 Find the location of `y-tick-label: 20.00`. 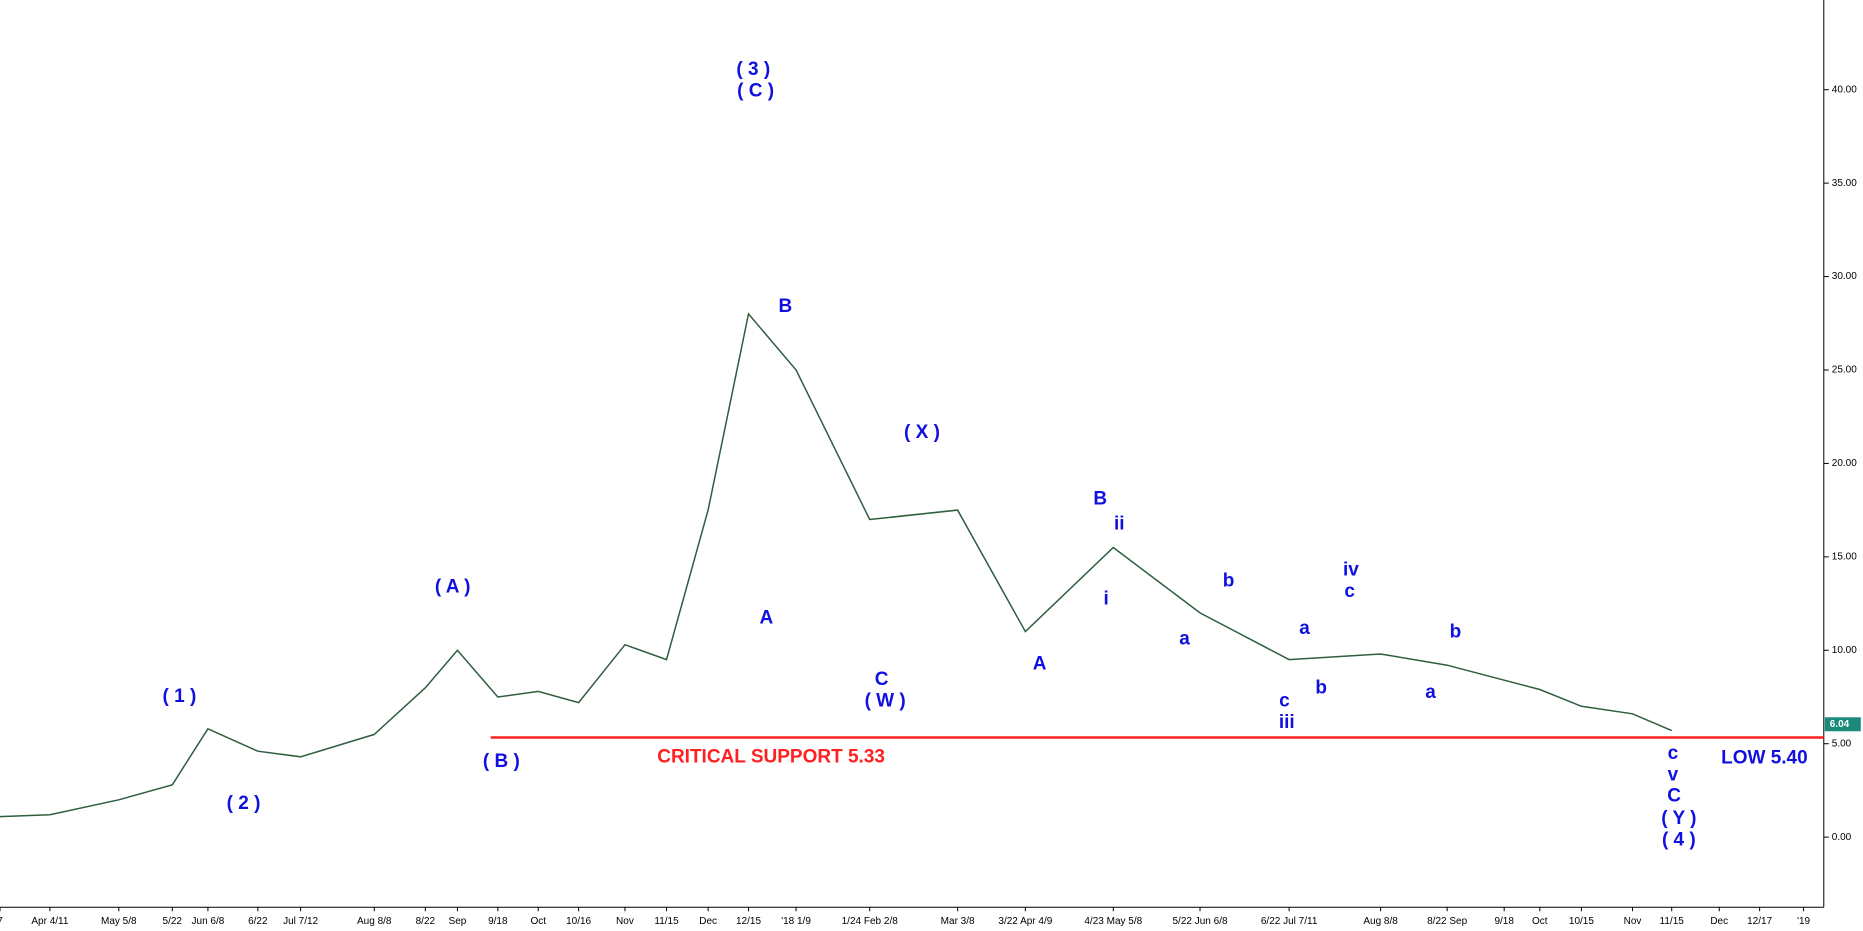

y-tick-label: 20.00 is located at coordinates (1844, 463).